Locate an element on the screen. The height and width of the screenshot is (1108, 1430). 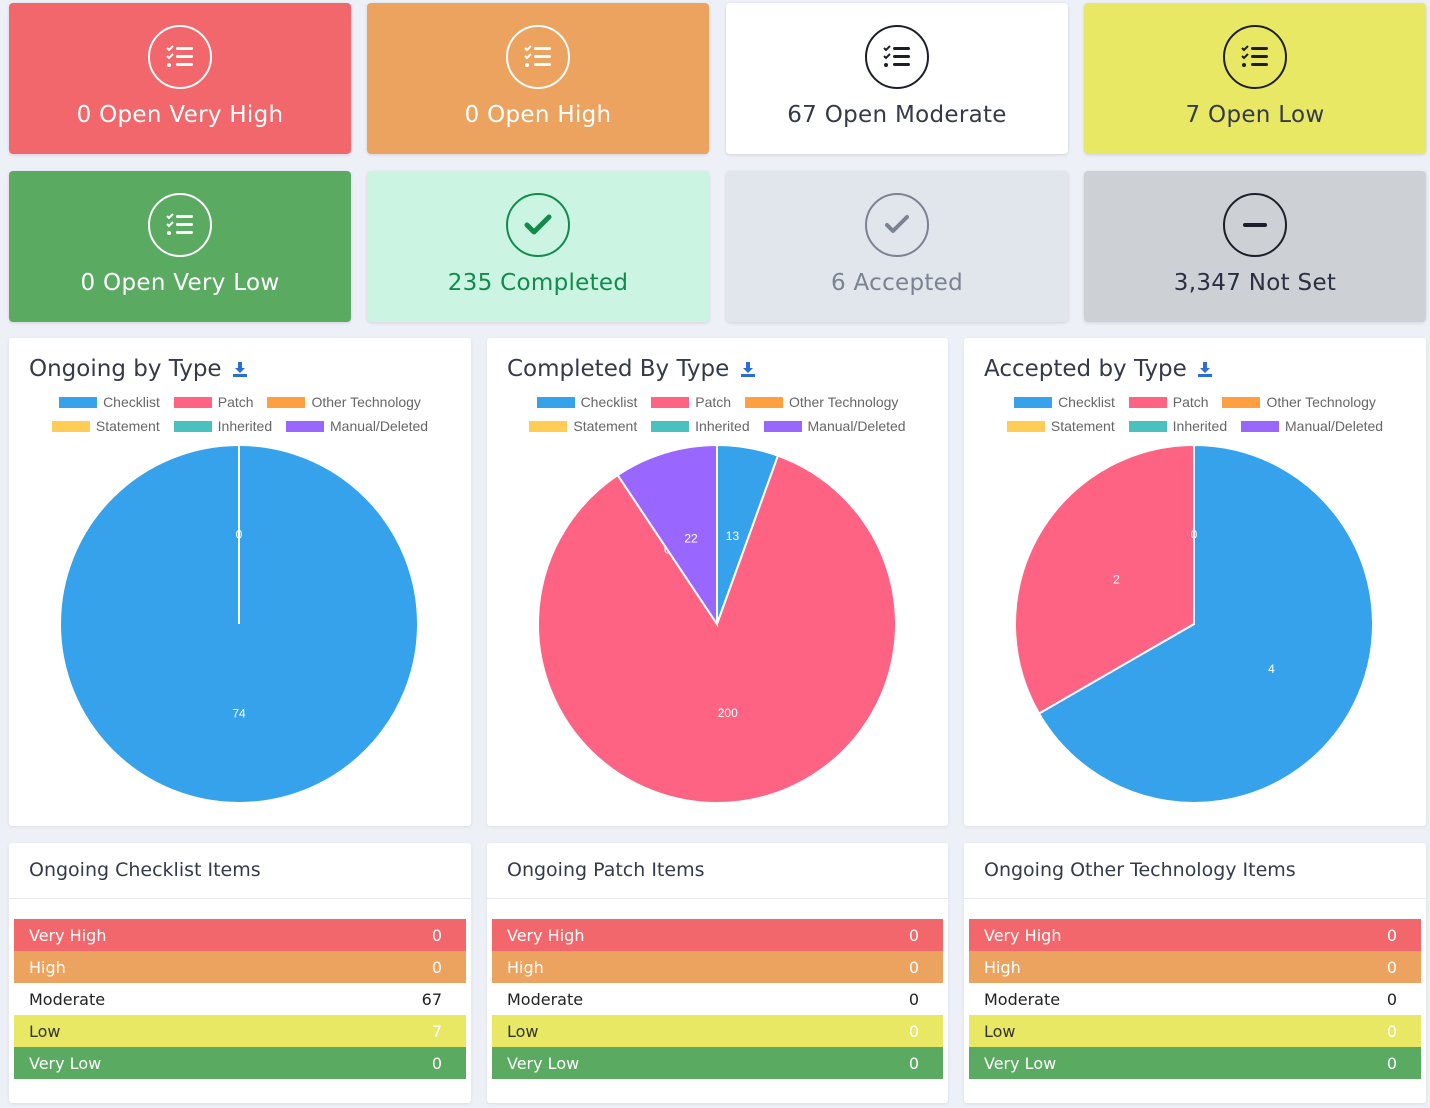
row-label: Moderate is located at coordinates (545, 999).